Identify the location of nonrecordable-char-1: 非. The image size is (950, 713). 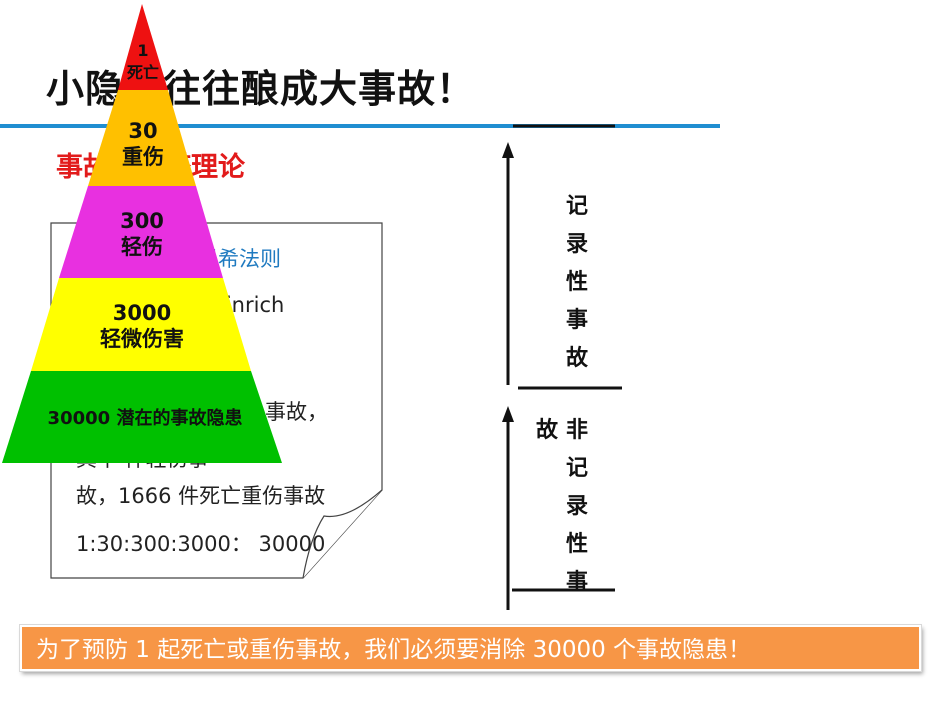
(576, 430).